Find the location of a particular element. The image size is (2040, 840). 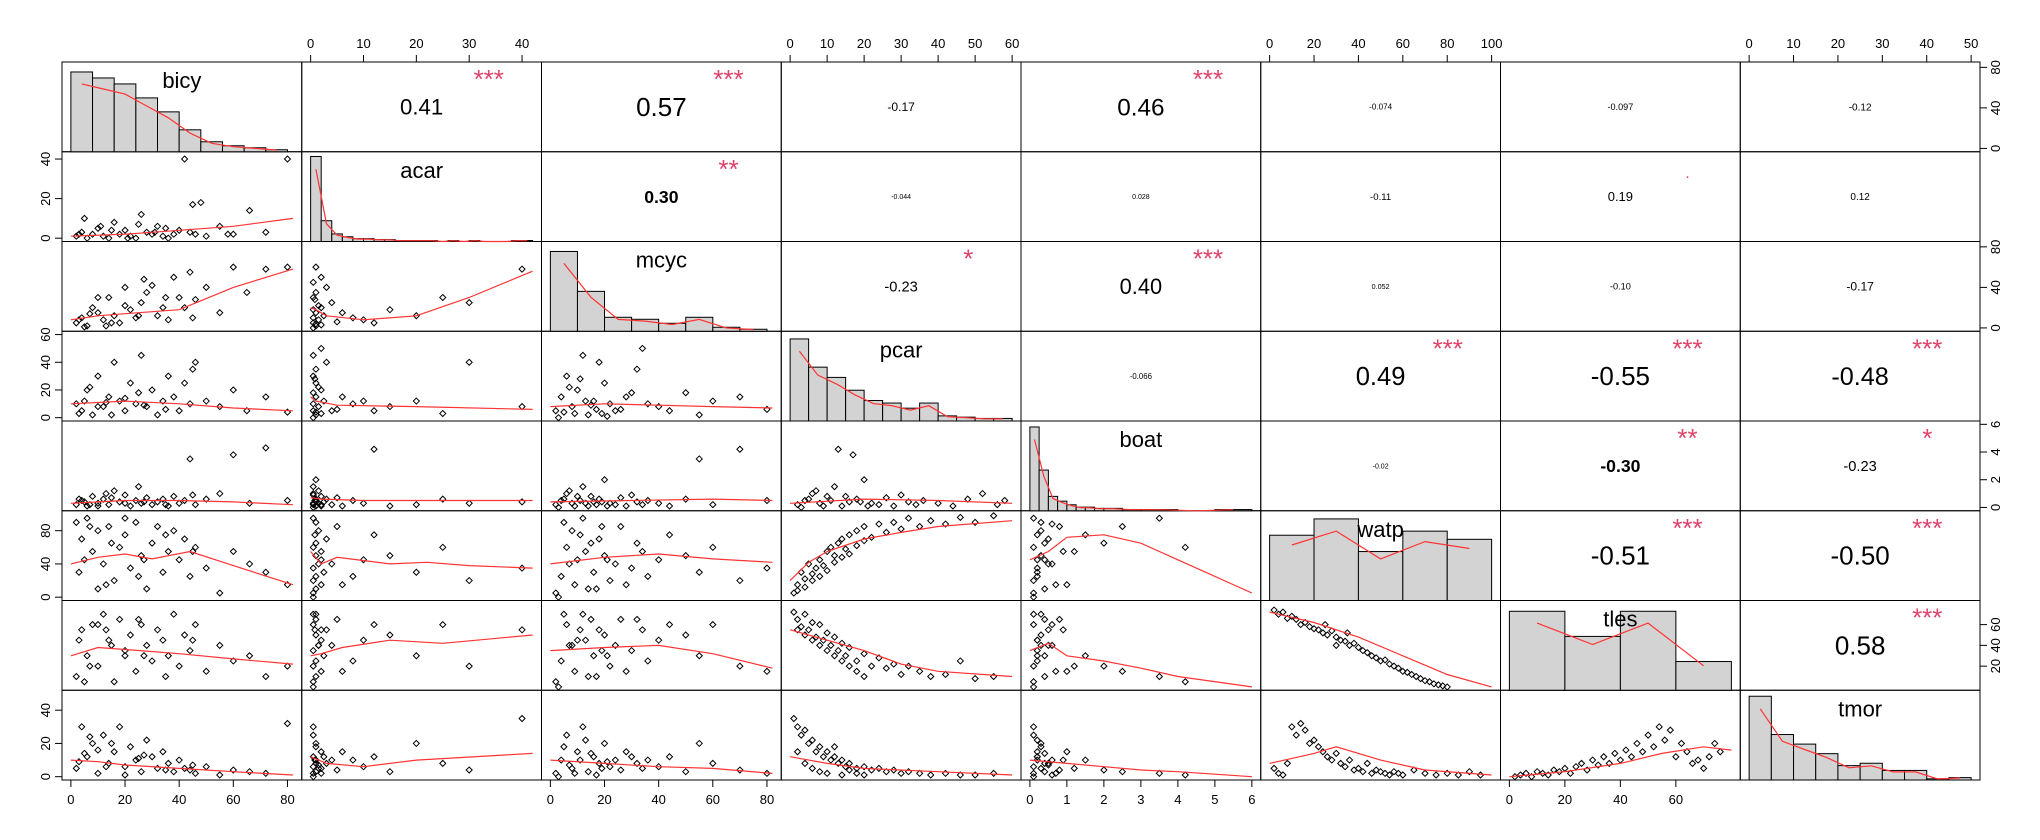

x-tick-label-tmor: 20 is located at coordinates (1838, 43).